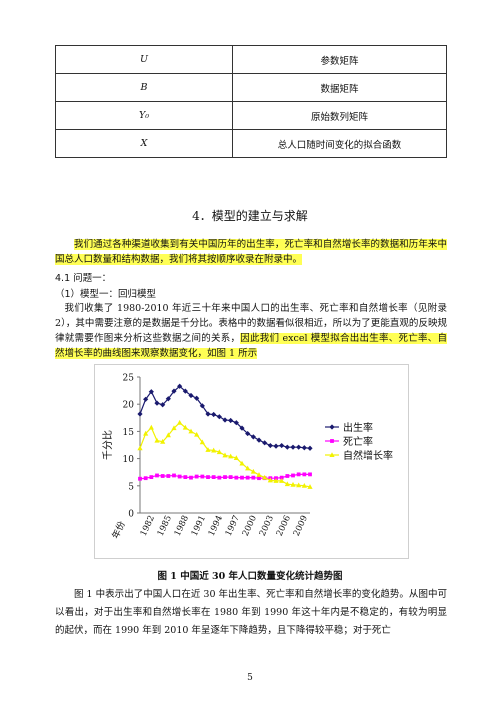 This screenshot has height=707, width=500. Describe the element at coordinates (129, 460) in the screenshot. I see `y-tick-label: 10` at that location.